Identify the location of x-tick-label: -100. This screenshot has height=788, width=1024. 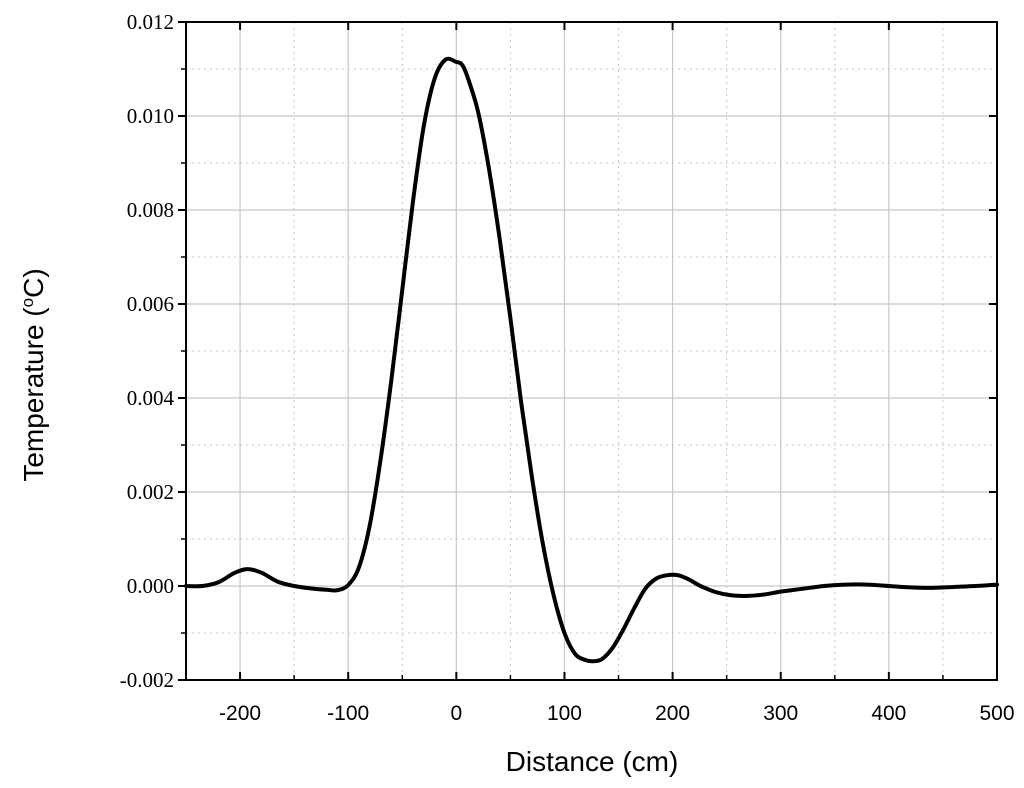
(348, 713).